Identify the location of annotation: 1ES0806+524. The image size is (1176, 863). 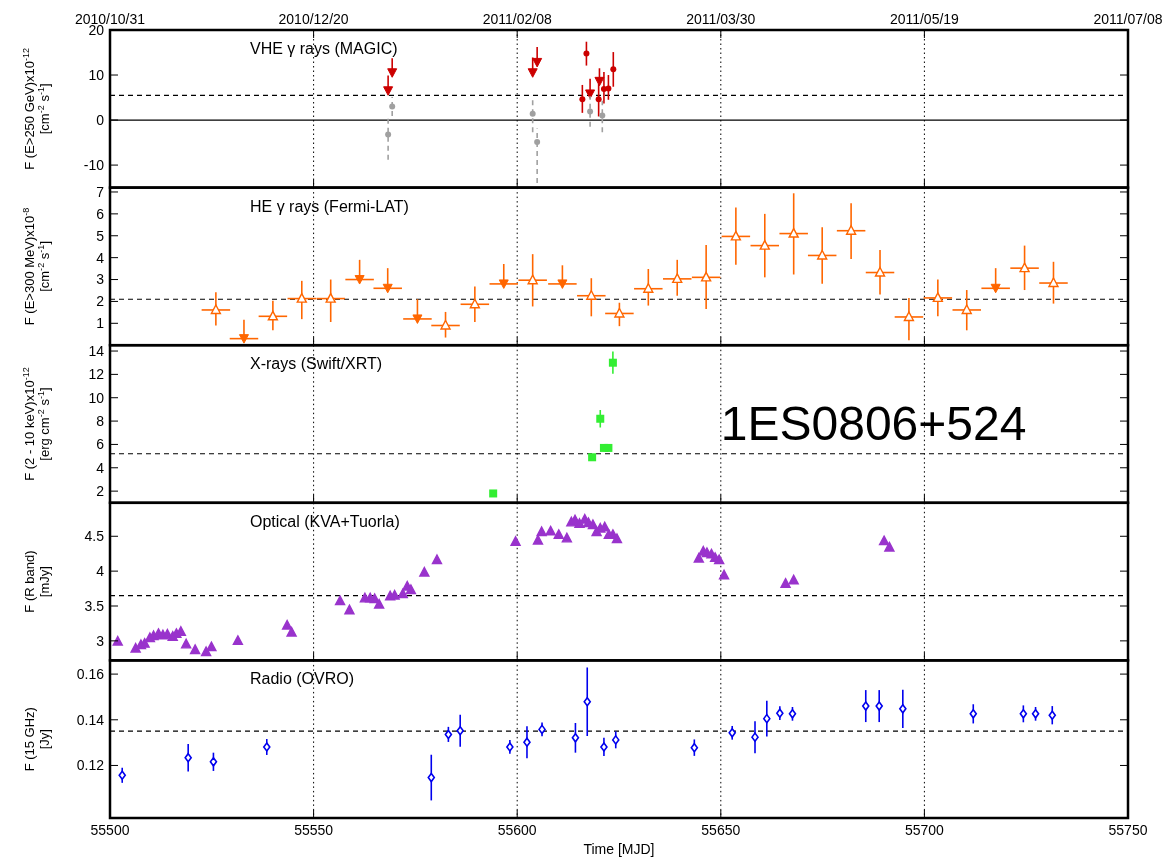
(873, 423).